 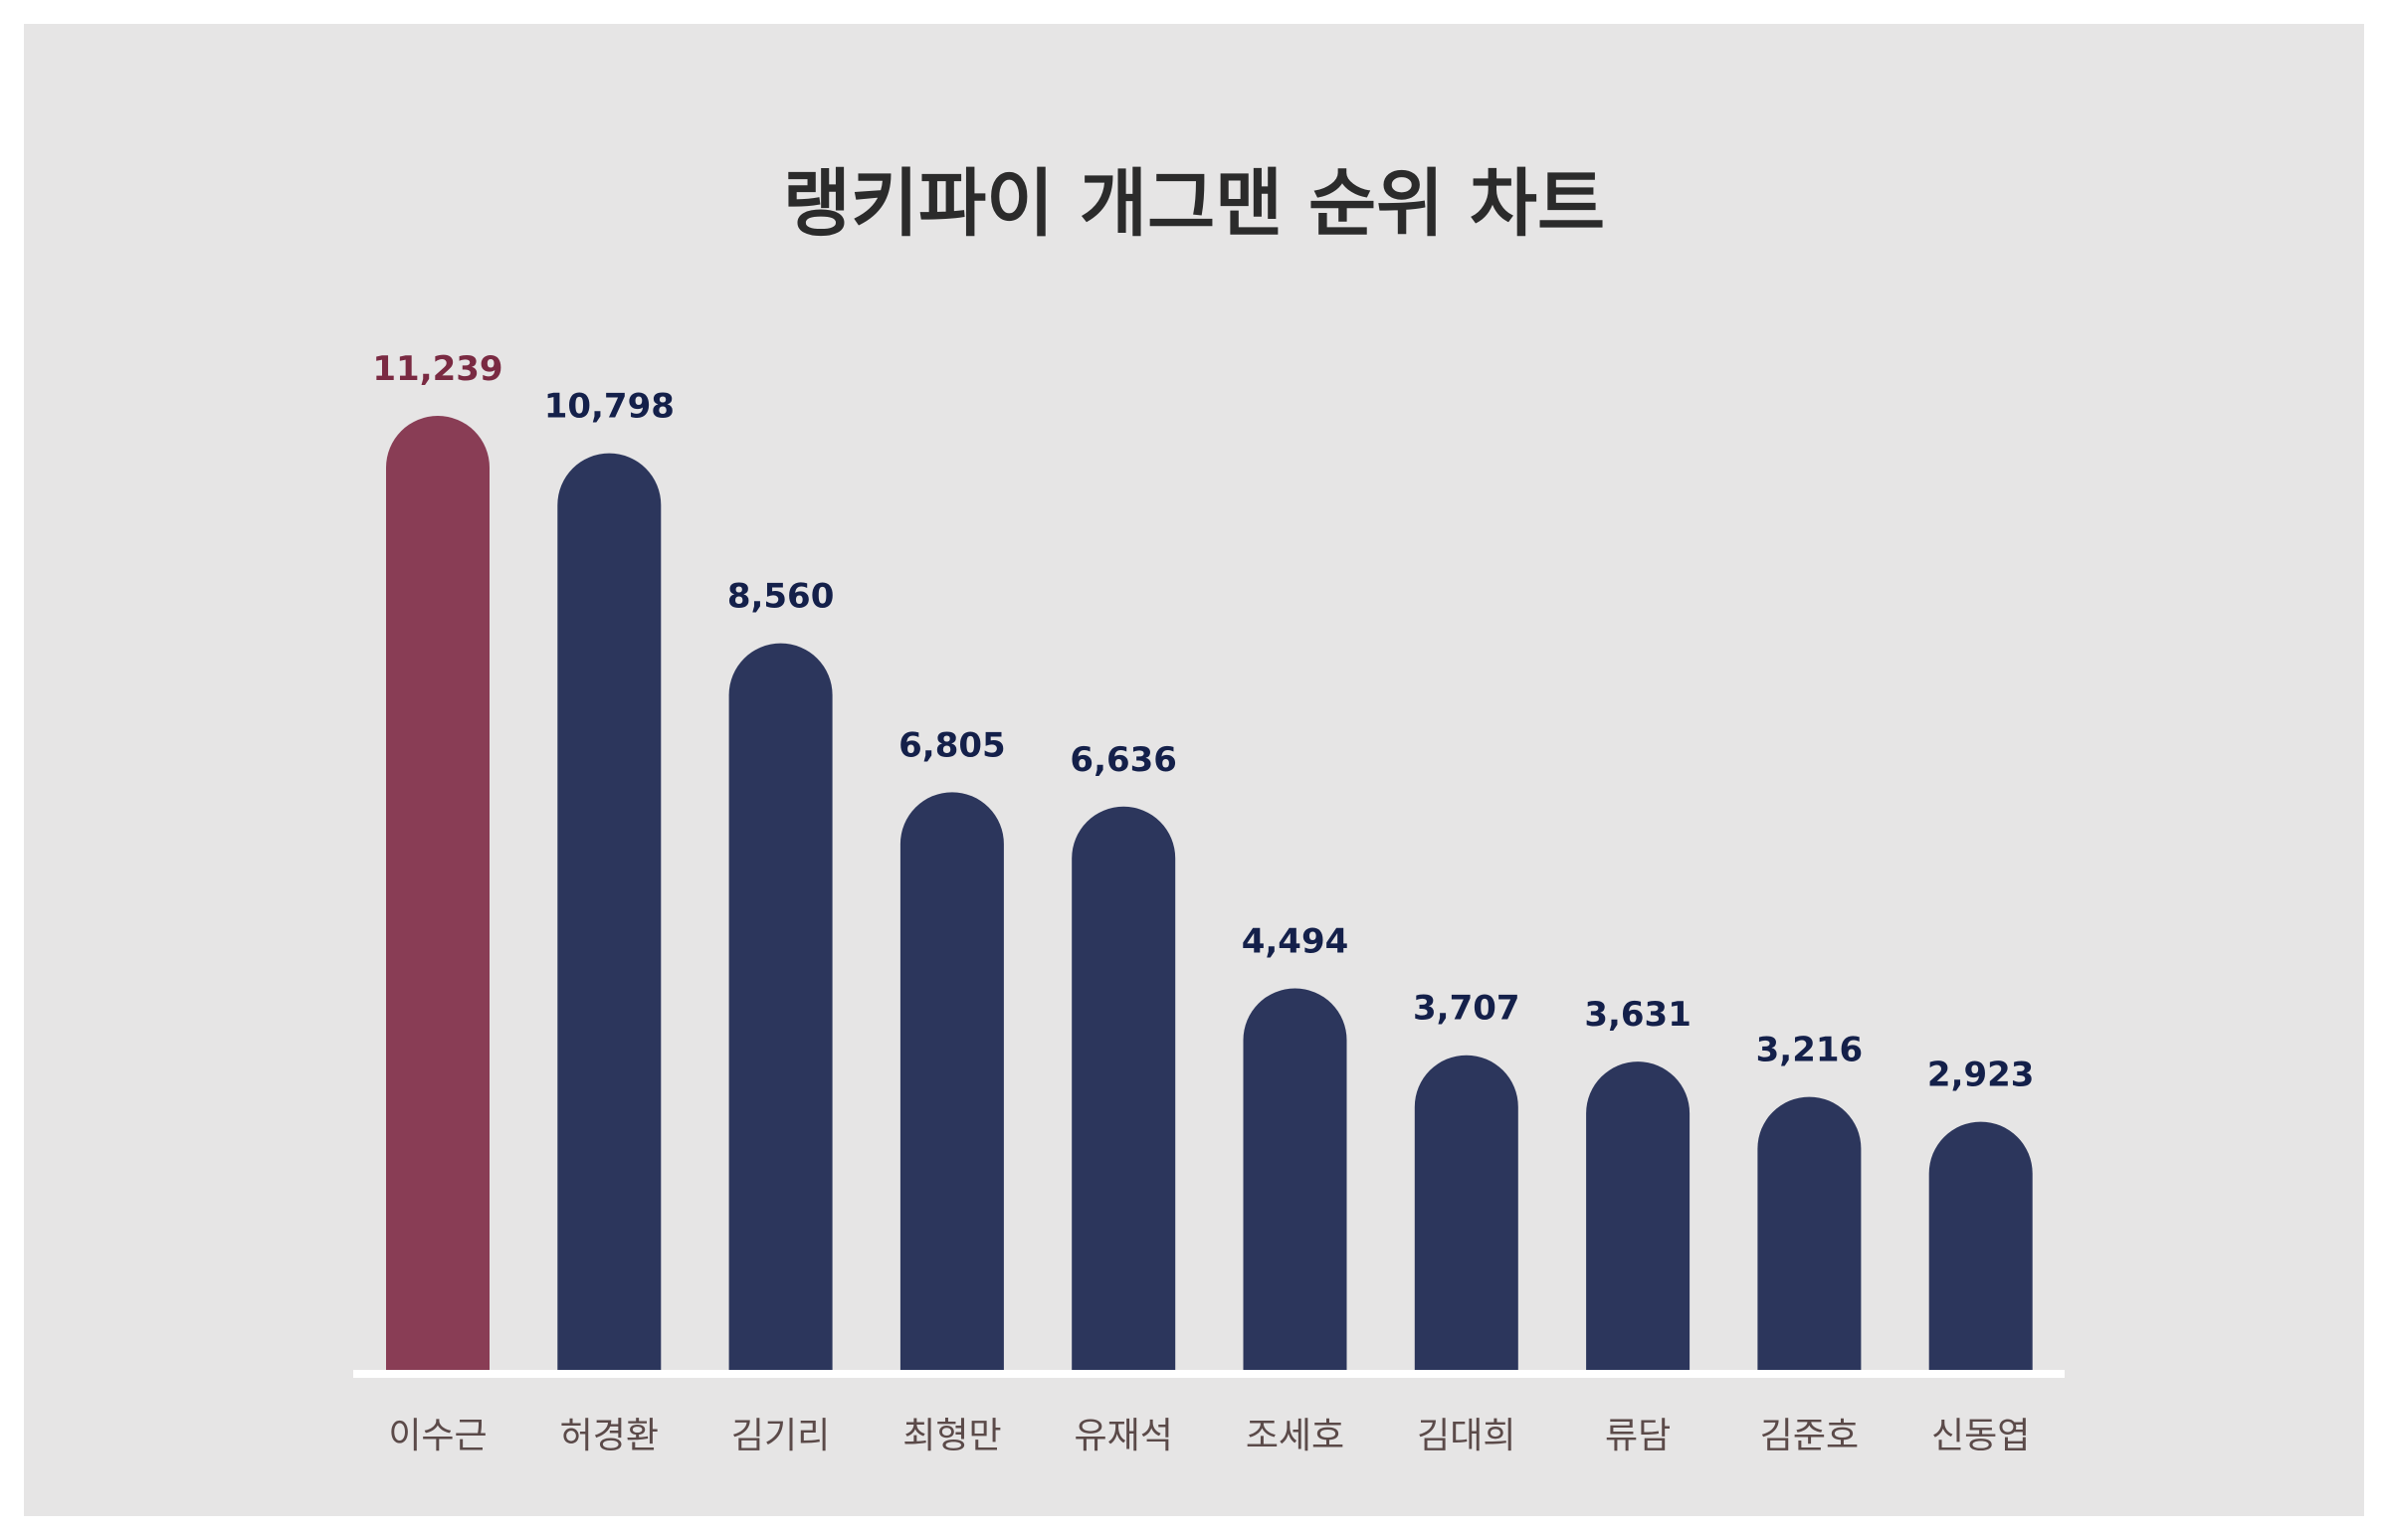 What do you see at coordinates (1124, 1436) in the screenshot?
I see `category-label: 유재석` at bounding box center [1124, 1436].